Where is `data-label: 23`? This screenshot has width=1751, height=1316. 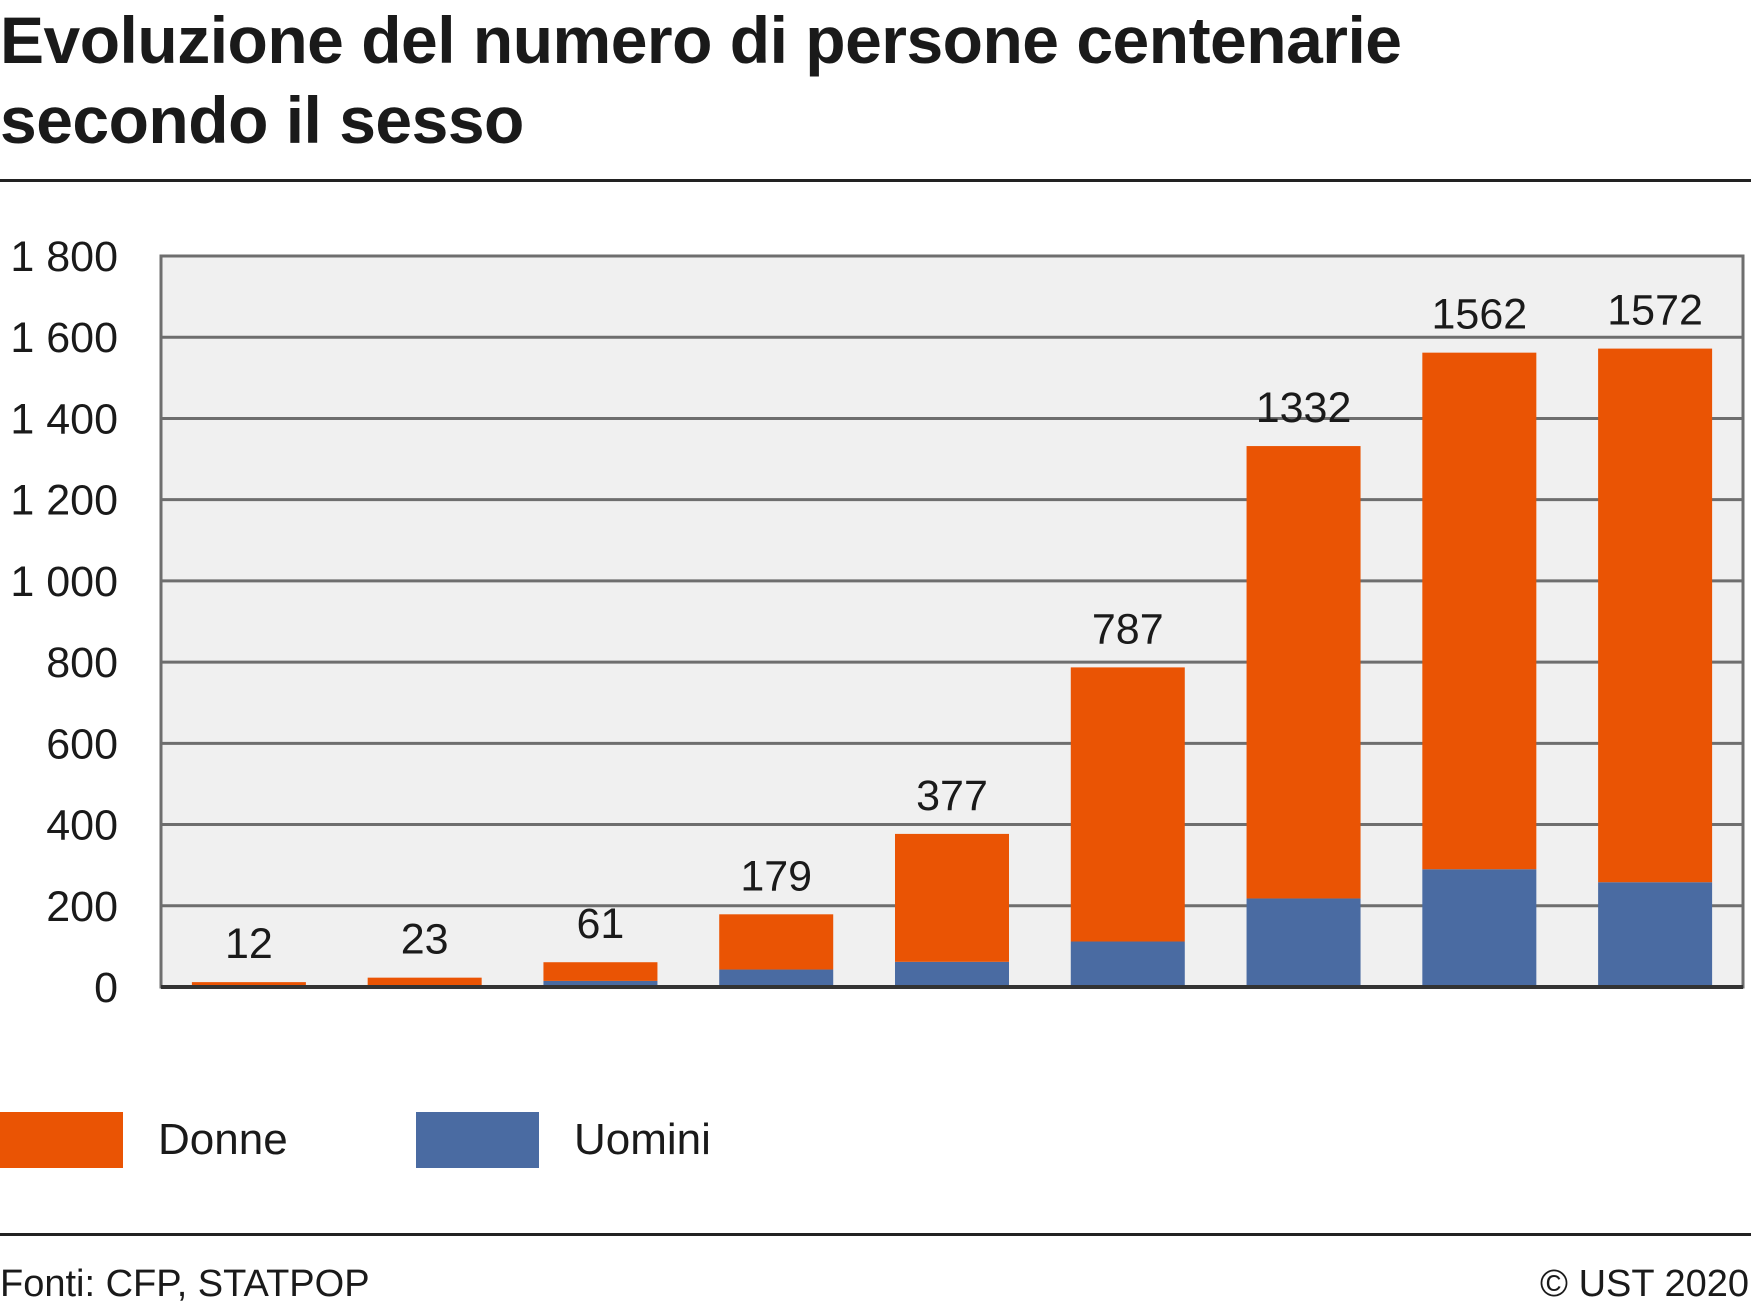 data-label: 23 is located at coordinates (425, 940).